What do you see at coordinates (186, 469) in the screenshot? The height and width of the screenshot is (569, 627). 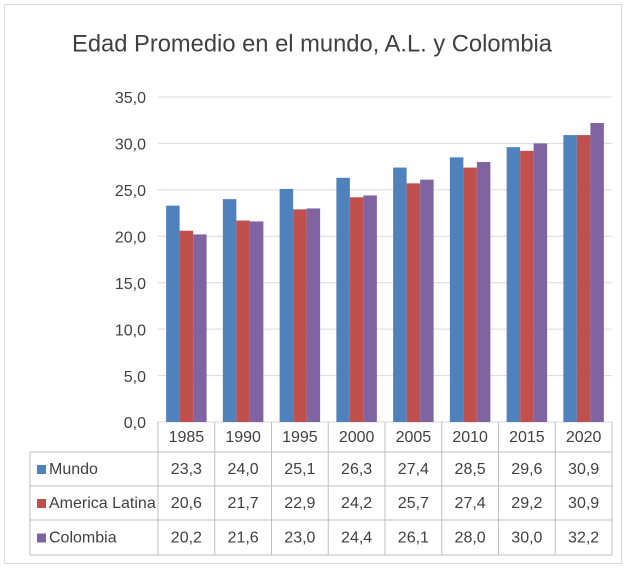 I see `data-table-value: 23,3` at bounding box center [186, 469].